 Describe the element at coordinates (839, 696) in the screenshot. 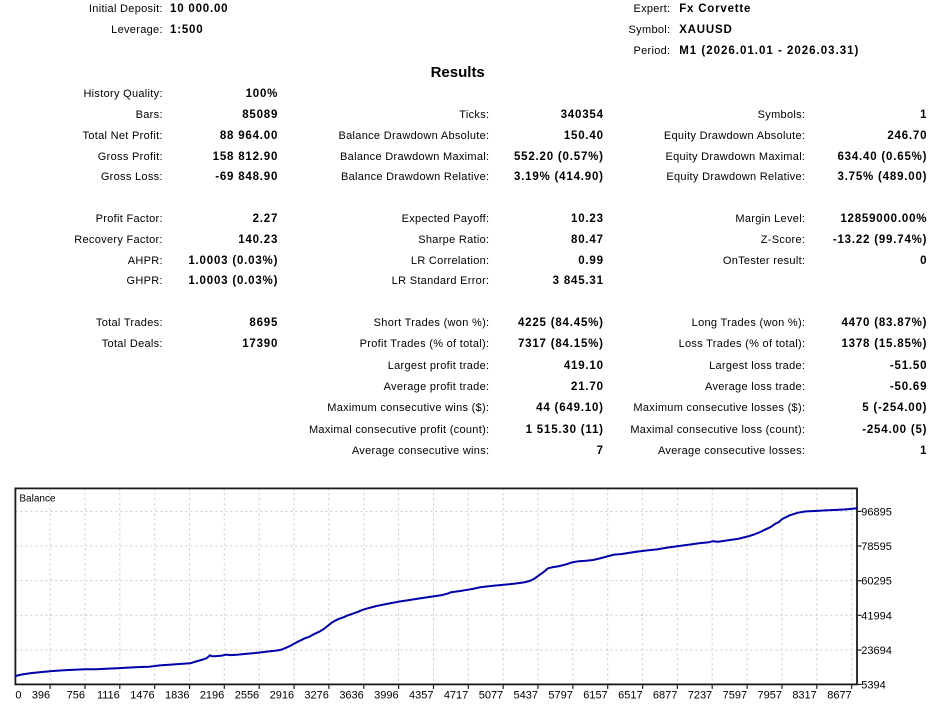

I see `svg-text: 8677` at that location.